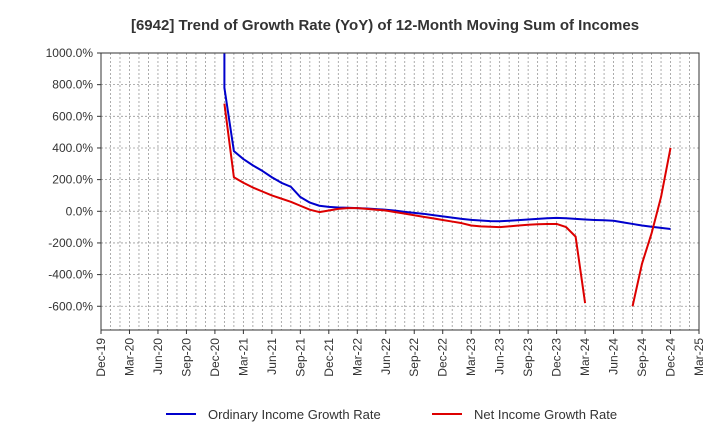 The width and height of the screenshot is (720, 440). I want to click on y-tick-label: 0.0%, so click(80, 211).